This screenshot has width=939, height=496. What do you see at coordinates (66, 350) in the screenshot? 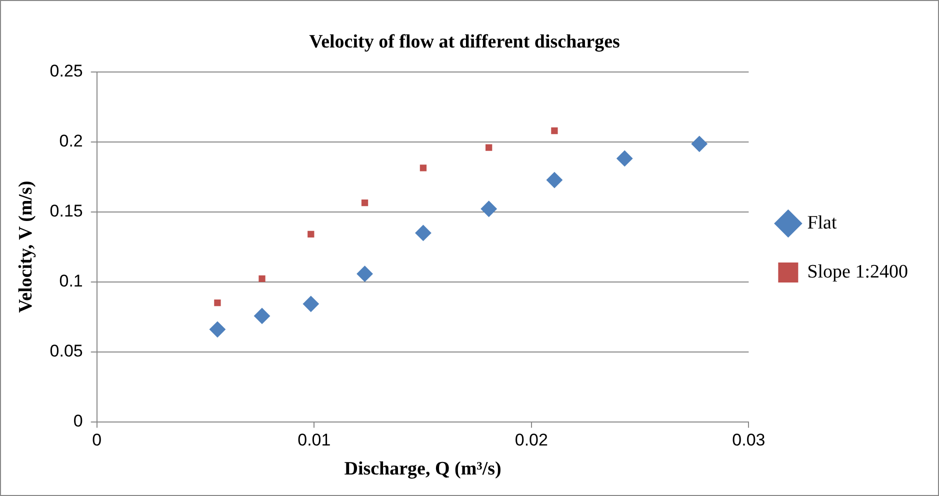
I see `y-tick-label: 0.05` at bounding box center [66, 350].